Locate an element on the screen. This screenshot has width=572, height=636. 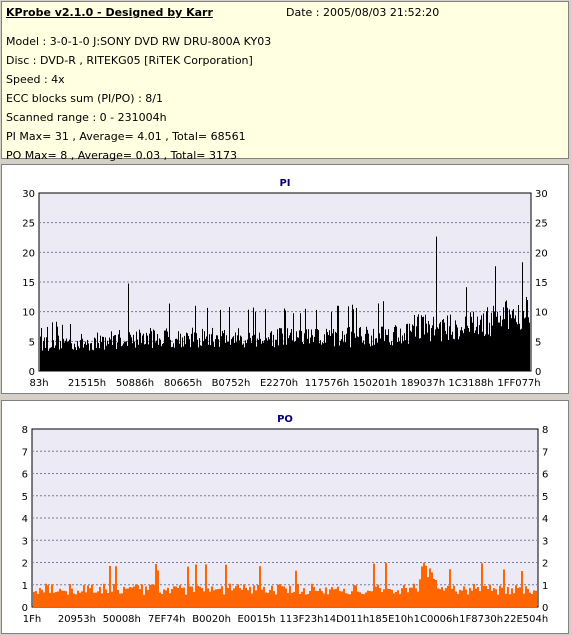
x-tick-label: 117576h is located at coordinates (327, 383).